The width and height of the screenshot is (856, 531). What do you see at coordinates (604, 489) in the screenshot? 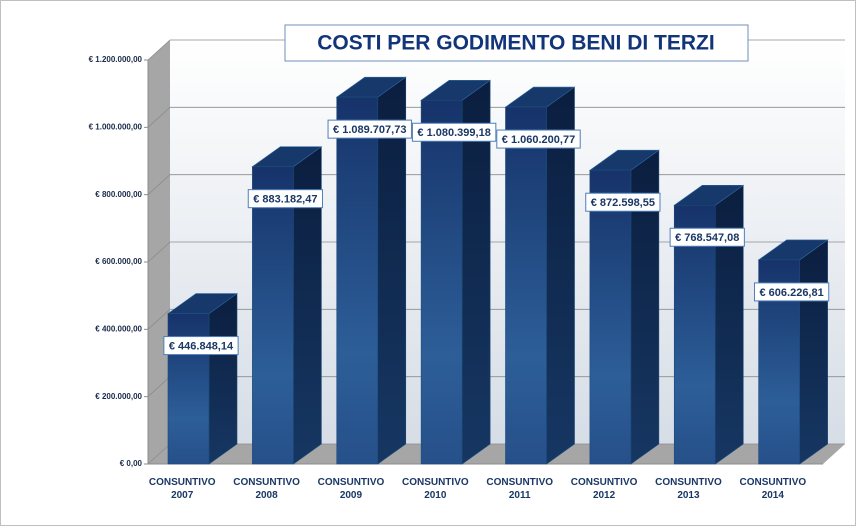
I see `x-tick-label: CONSUNTIVO 2012` at bounding box center [604, 489].